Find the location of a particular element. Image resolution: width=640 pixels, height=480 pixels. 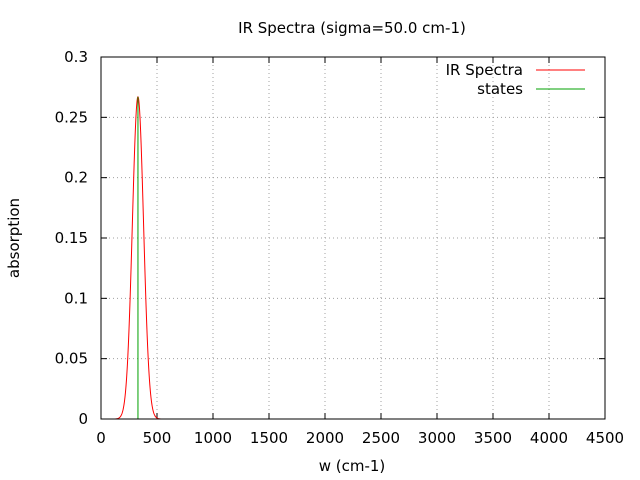

x-tick-label: 4000 is located at coordinates (549, 438).